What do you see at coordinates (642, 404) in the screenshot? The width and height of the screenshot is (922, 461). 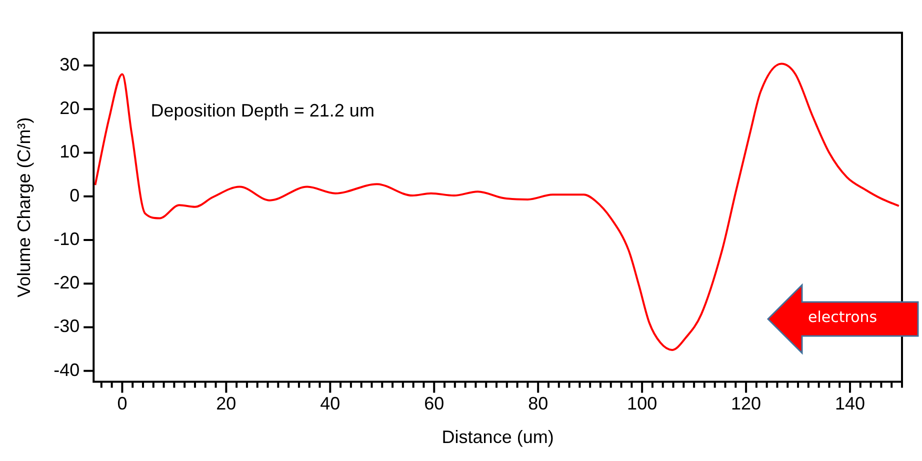 I see `x-tick-label: 100` at bounding box center [642, 404].